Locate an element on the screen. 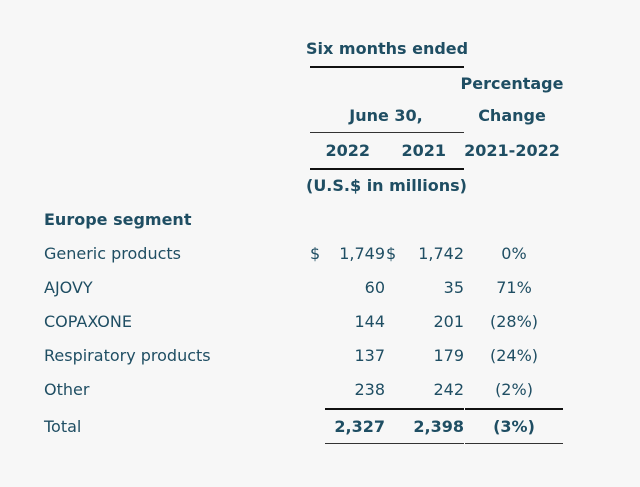 The width and height of the screenshot is (640, 487). row-label: COPAXONE is located at coordinates (88, 321).